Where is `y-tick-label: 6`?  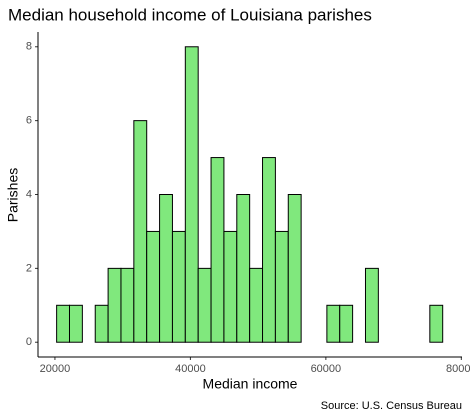 y-tick-label: 6 is located at coordinates (29, 121).